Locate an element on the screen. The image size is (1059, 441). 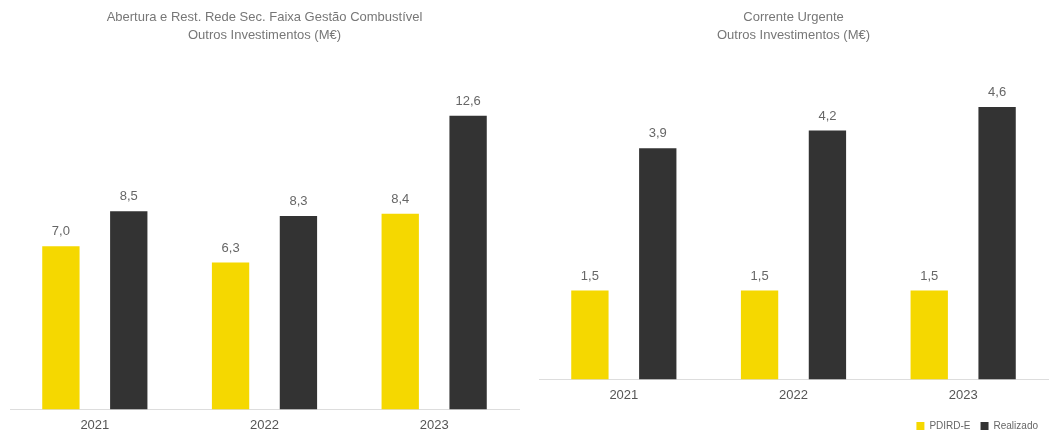
legend-label: Realizado is located at coordinates (1016, 425).